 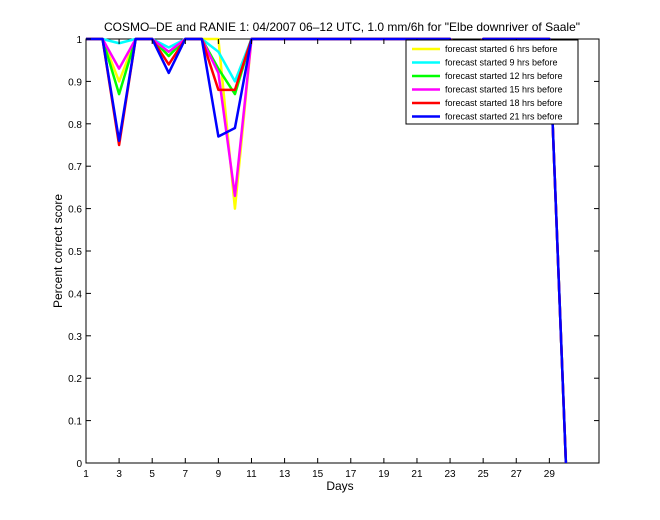 What do you see at coordinates (285, 474) in the screenshot?
I see `x-tick-label: 13` at bounding box center [285, 474].